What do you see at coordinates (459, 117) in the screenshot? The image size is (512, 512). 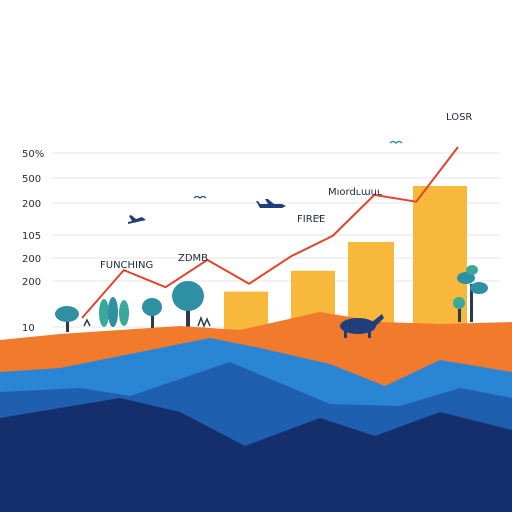 I see `annotation-0: LOSR` at bounding box center [459, 117].